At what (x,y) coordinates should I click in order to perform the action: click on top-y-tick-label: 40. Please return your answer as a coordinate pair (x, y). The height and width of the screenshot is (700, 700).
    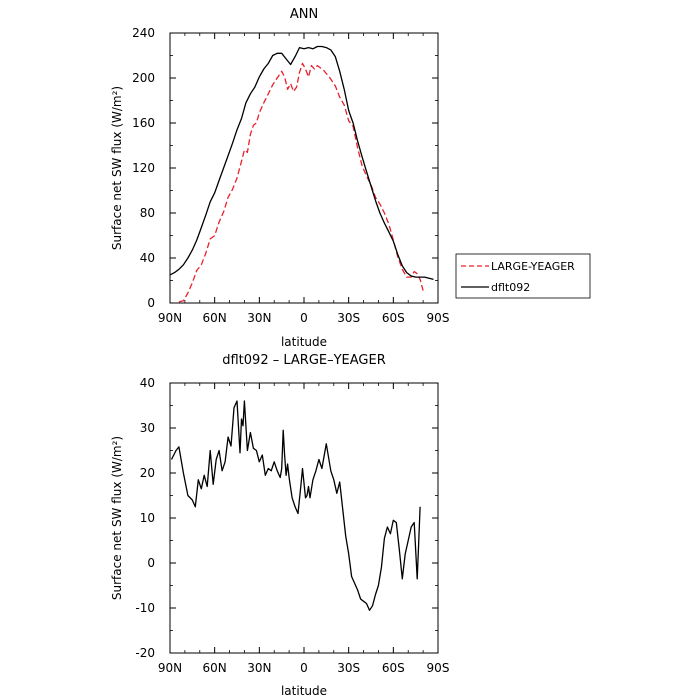
    Looking at the image, I should click on (147, 258).